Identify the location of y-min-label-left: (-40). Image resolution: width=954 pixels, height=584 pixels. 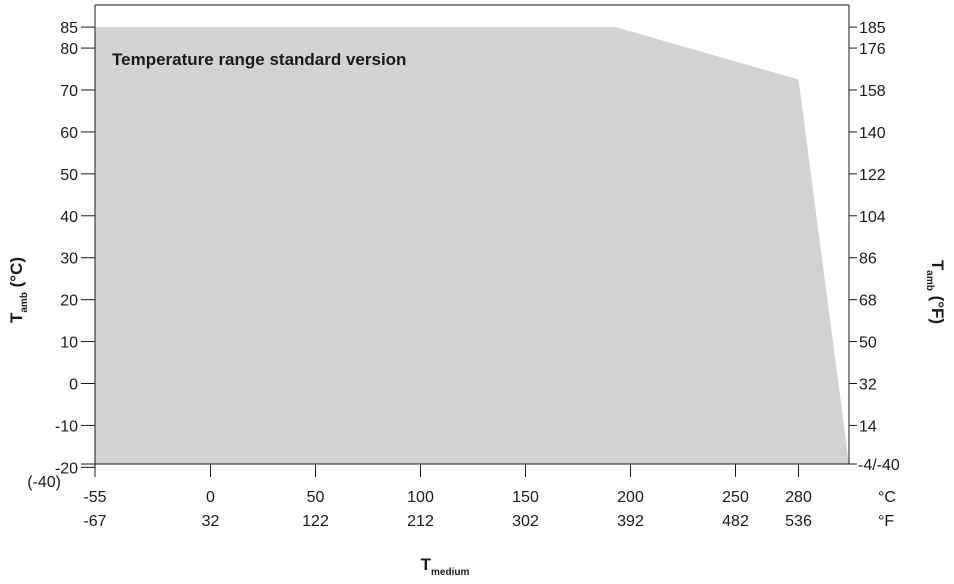
(44, 482).